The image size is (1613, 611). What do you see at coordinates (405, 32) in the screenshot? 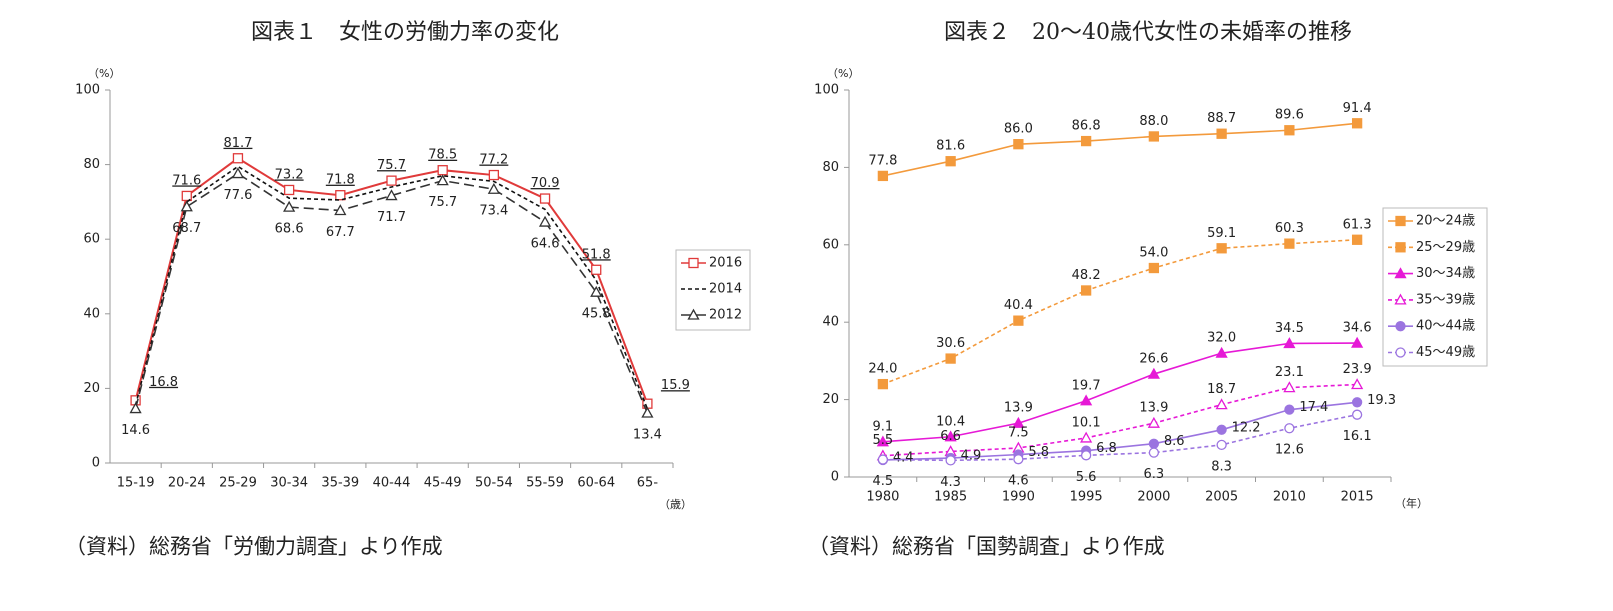
I see `chart-title: 図表１ 女性の労働力率の変化` at bounding box center [405, 32].